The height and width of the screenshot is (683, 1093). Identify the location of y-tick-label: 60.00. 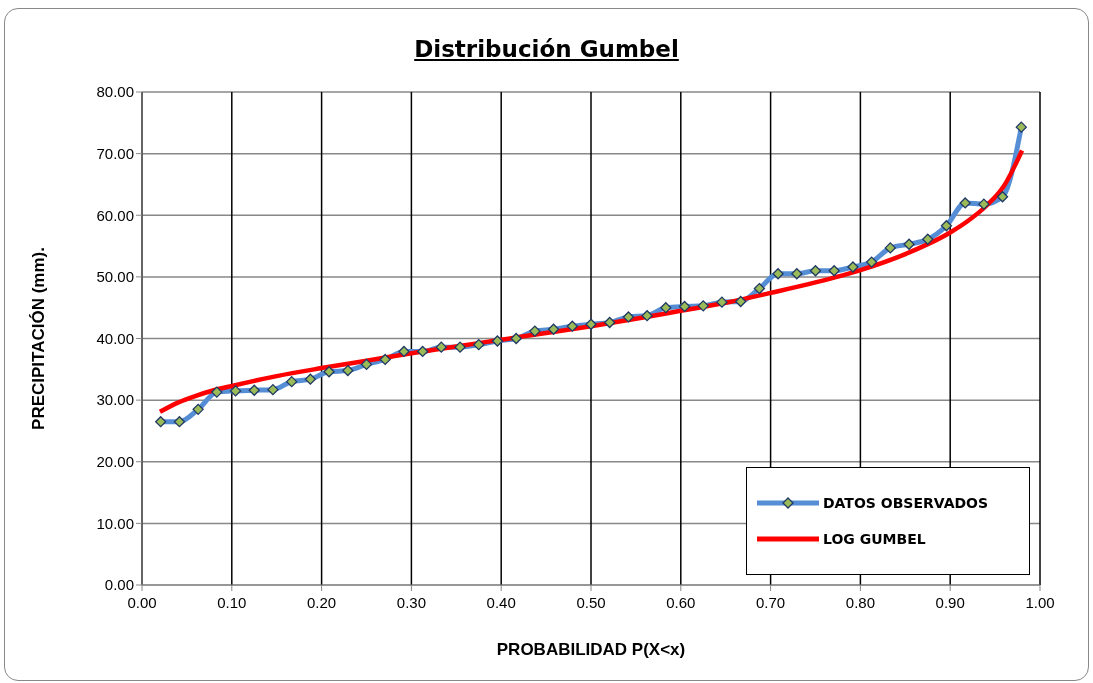
(115, 215).